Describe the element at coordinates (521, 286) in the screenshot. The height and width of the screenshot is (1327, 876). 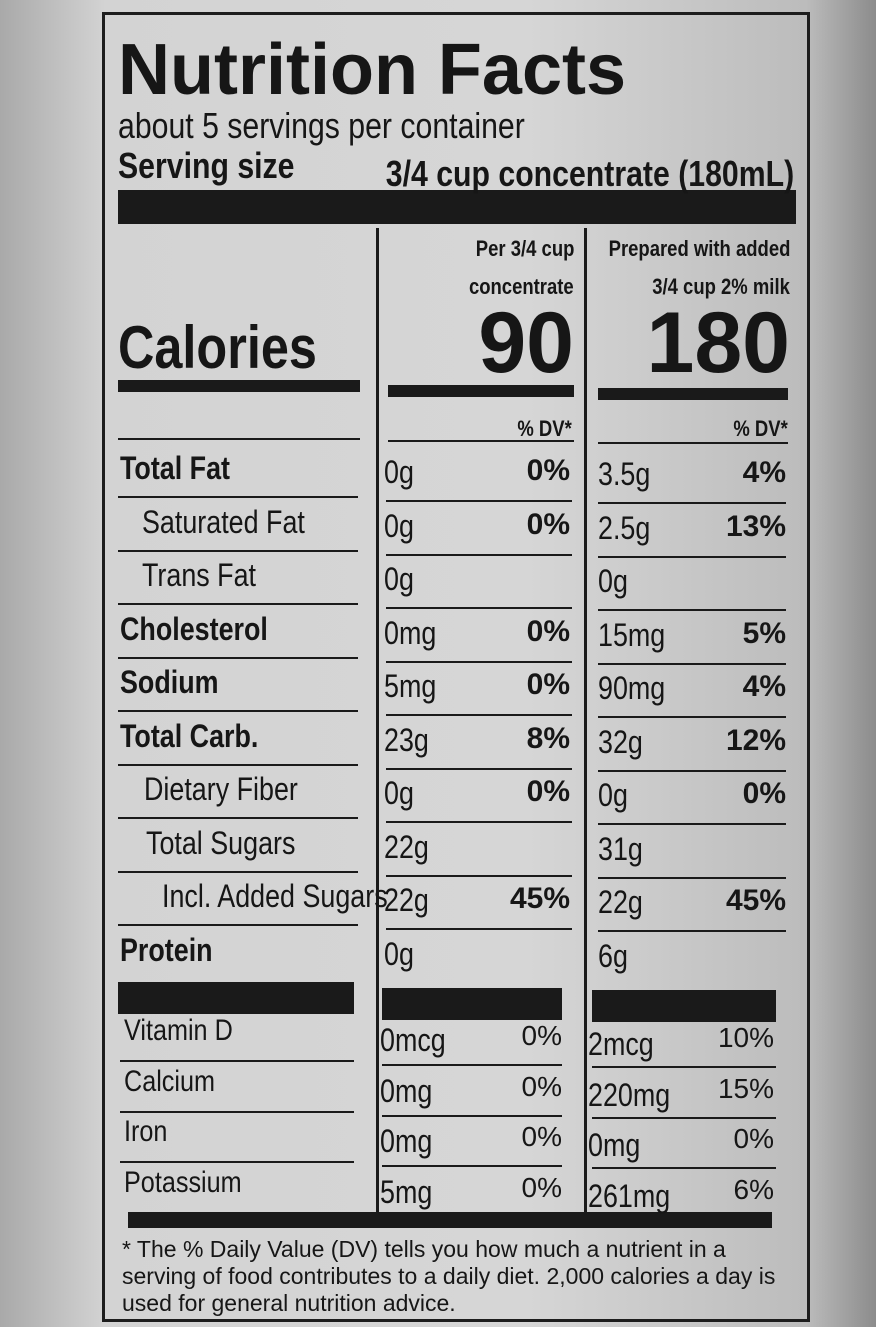
I see `column-heading: concentrate` at that location.